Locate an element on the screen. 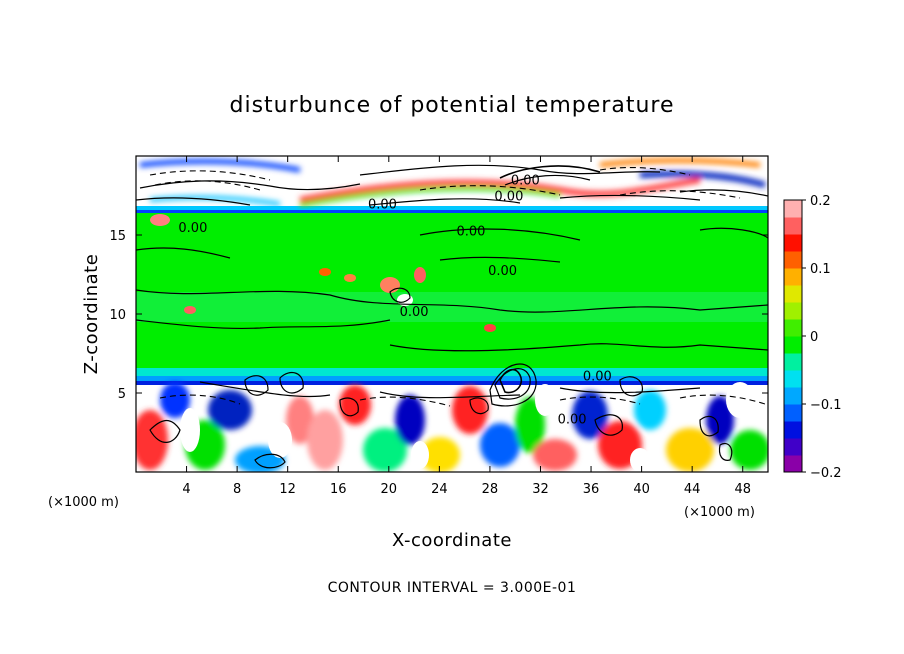 This screenshot has height=654, width=904. lower-white-patches is located at coordinates (467, 427).